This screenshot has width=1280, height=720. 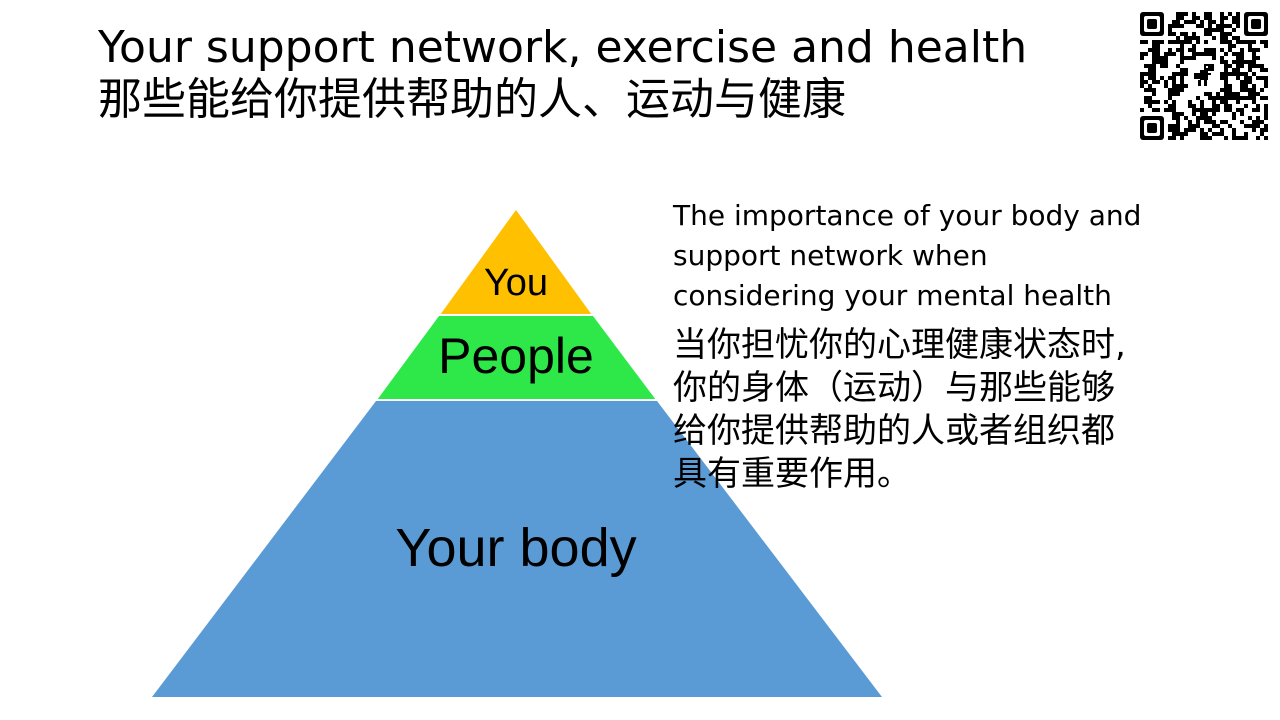 I want to click on dinosaur-icon, so click(x=1204, y=76).